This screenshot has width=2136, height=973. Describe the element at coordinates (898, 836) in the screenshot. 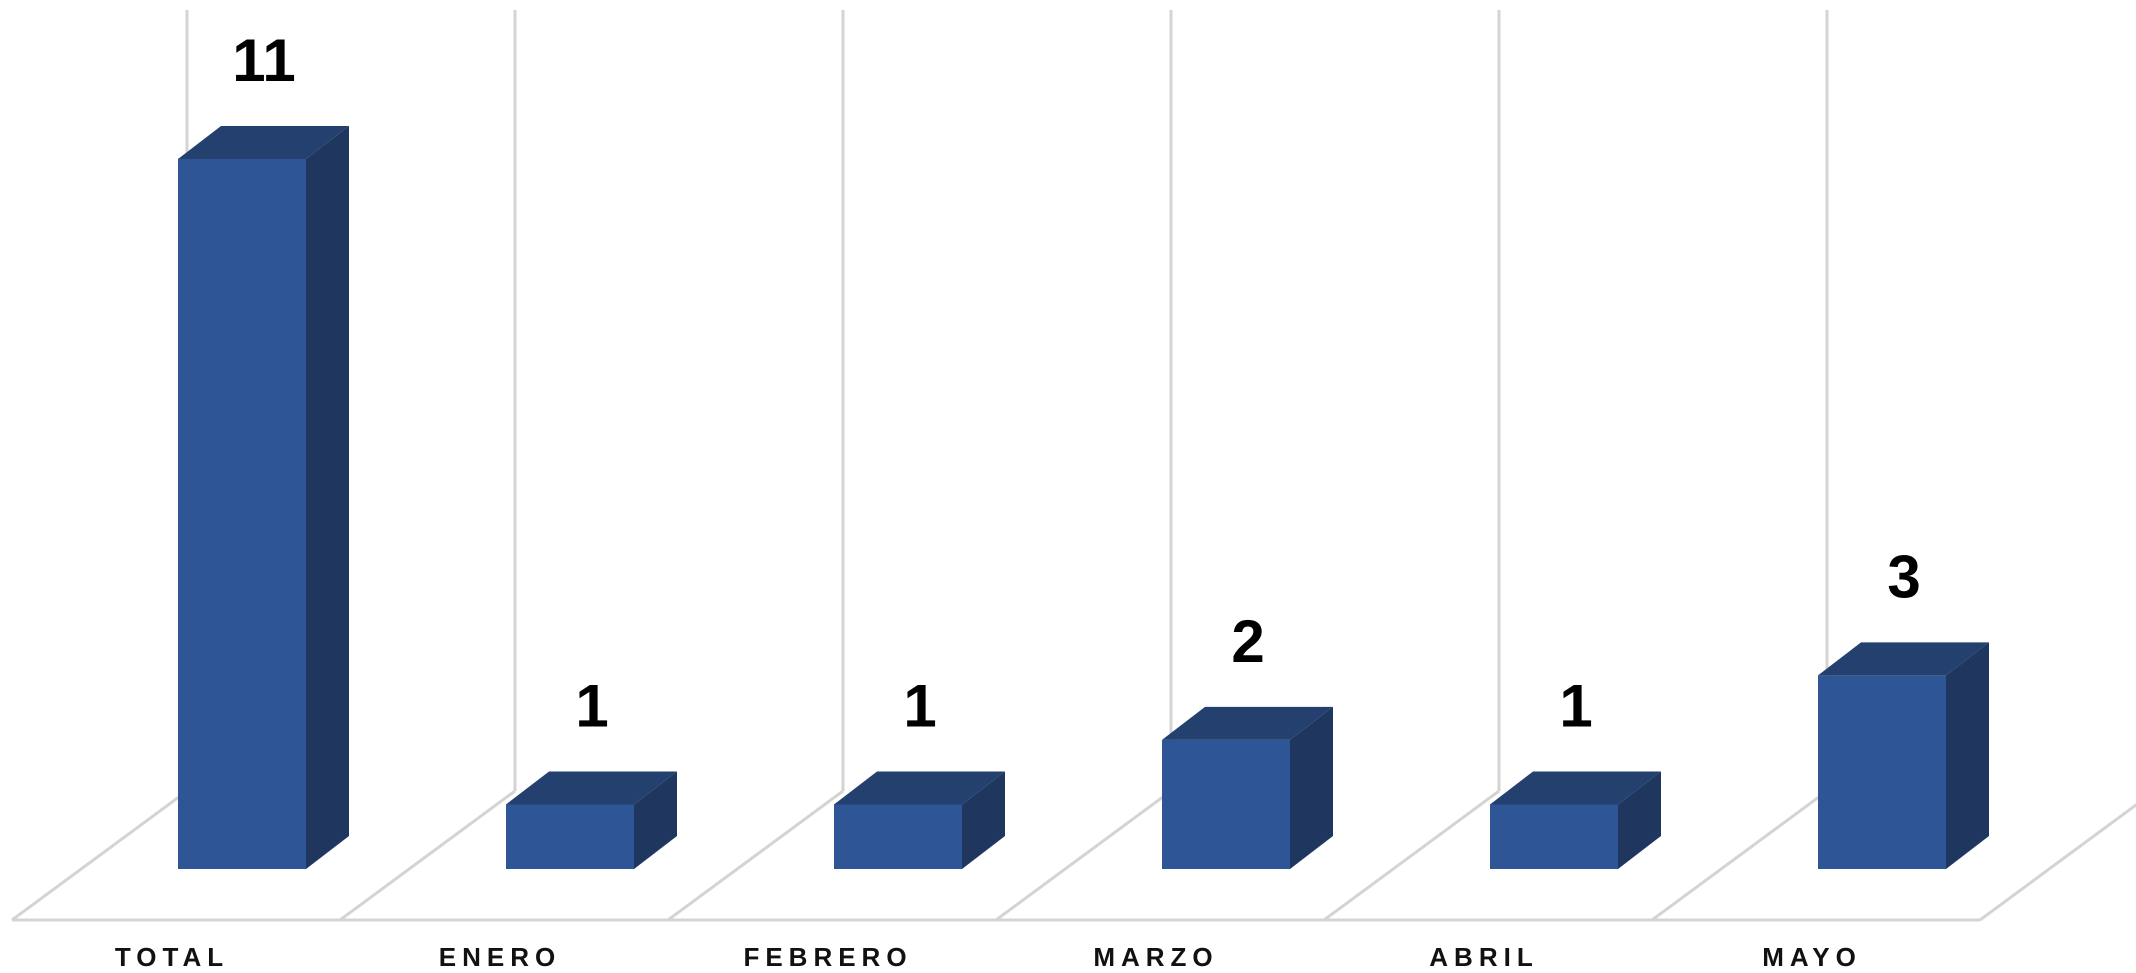

I see `bar-febrero` at that location.